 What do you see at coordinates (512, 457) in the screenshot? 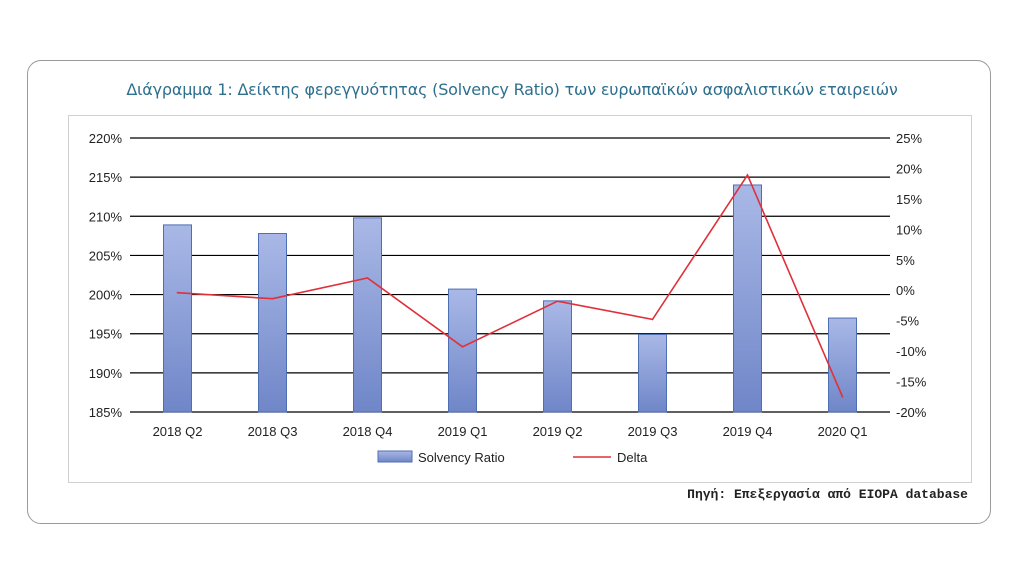
I see `legend: Solvency Ratio Delta` at bounding box center [512, 457].